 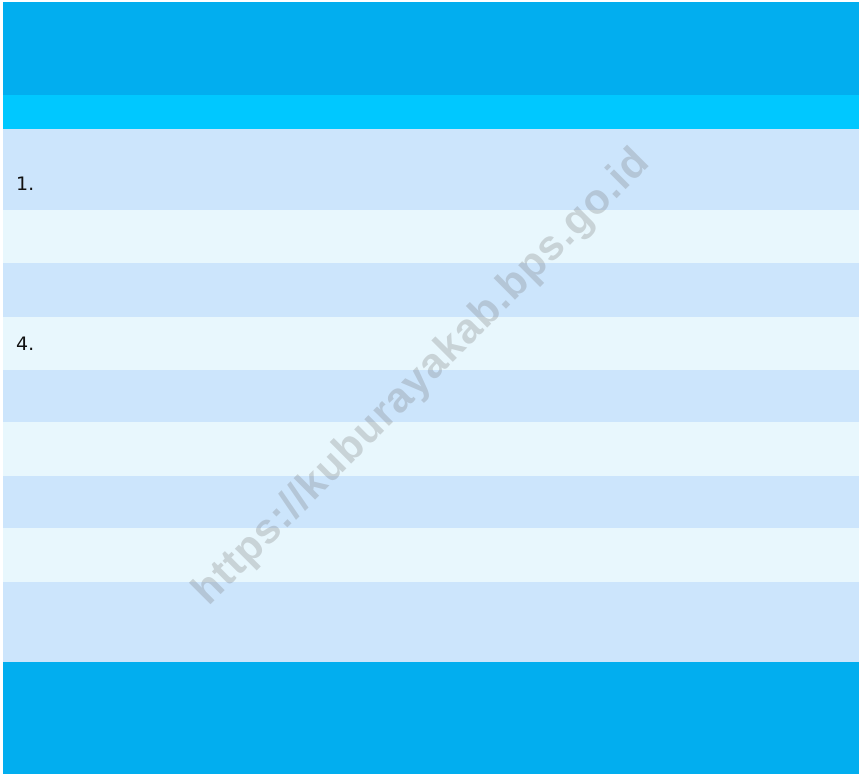 What do you see at coordinates (431, 718) in the screenshot?
I see `footer-band` at bounding box center [431, 718].